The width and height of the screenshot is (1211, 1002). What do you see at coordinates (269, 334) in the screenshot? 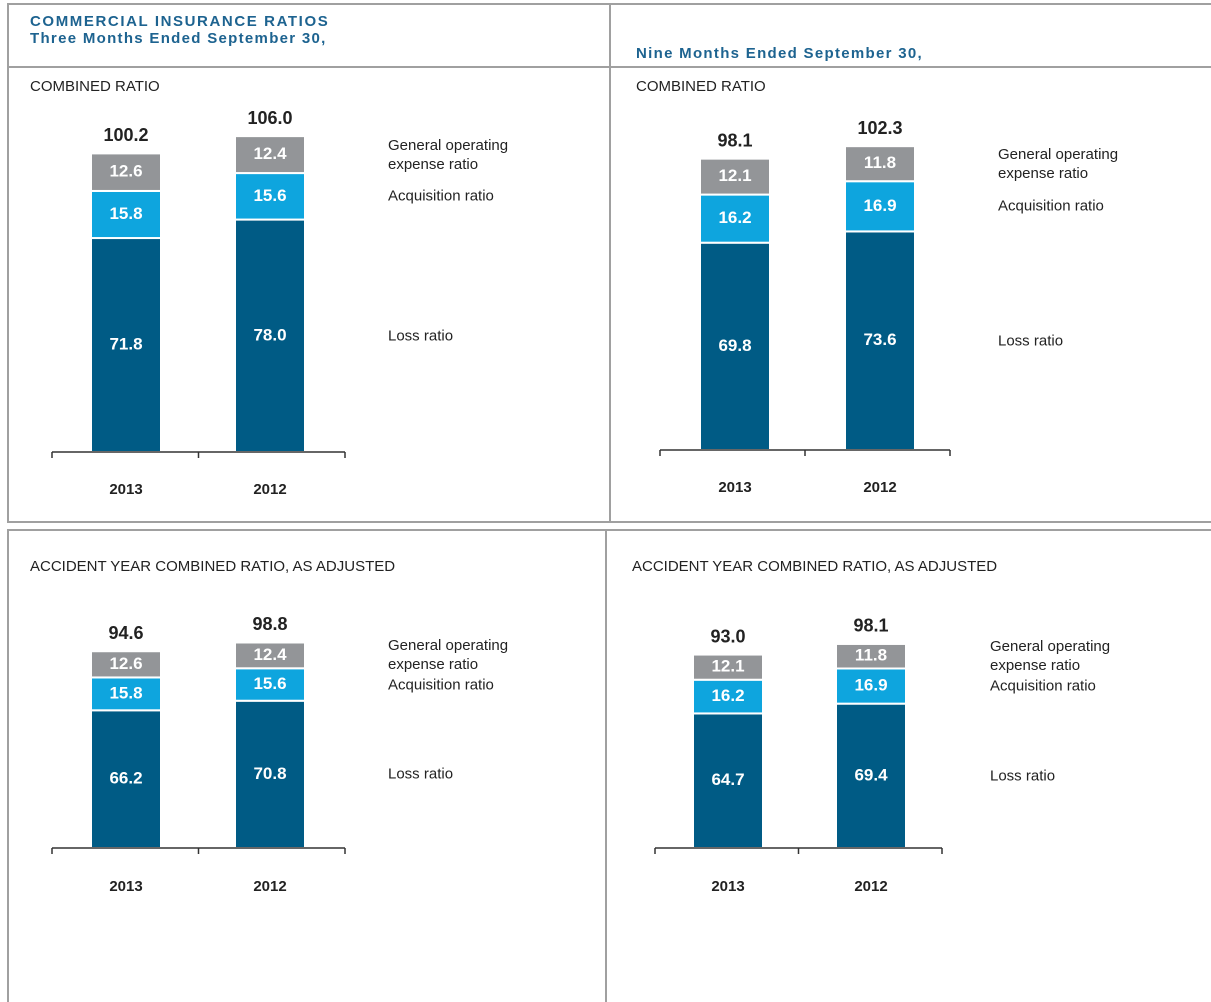
I see `value-label: 78.0` at bounding box center [269, 334].